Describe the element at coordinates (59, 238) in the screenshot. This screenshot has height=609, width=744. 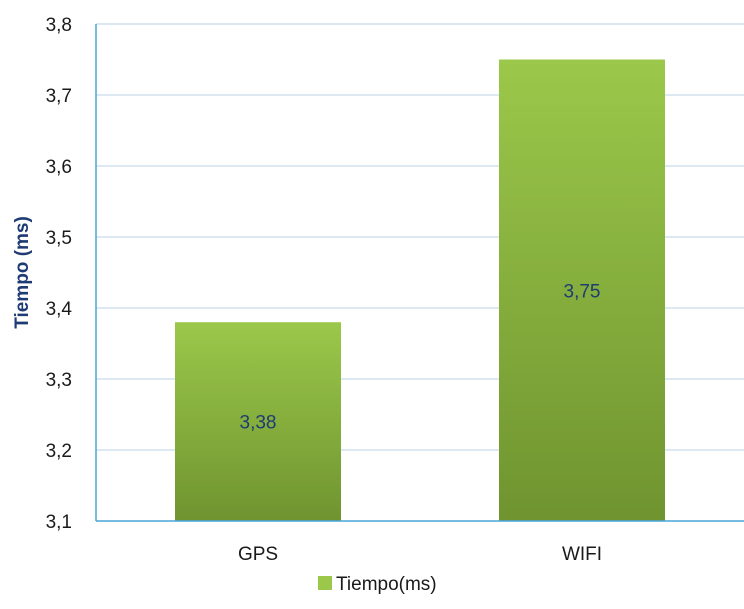
I see `y-tick-label: 3,5` at that location.